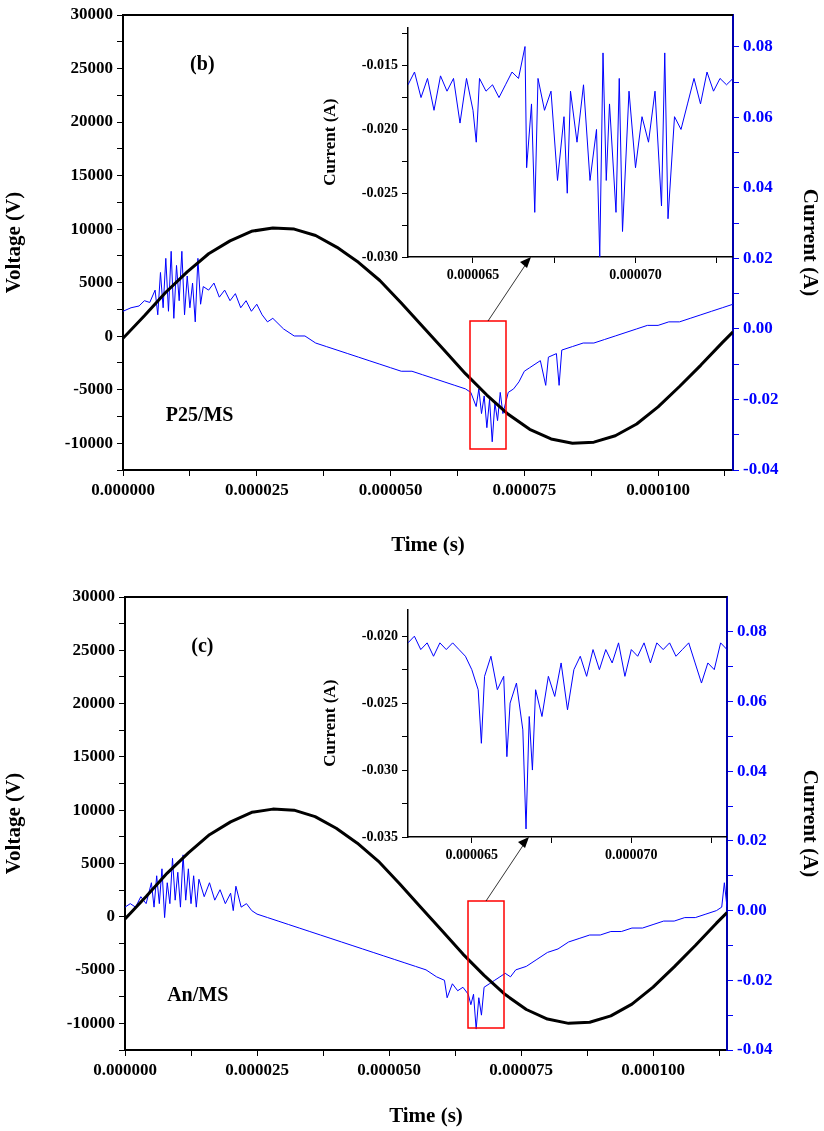  I want to click on y-tick-label: -0.035, so click(379, 836).